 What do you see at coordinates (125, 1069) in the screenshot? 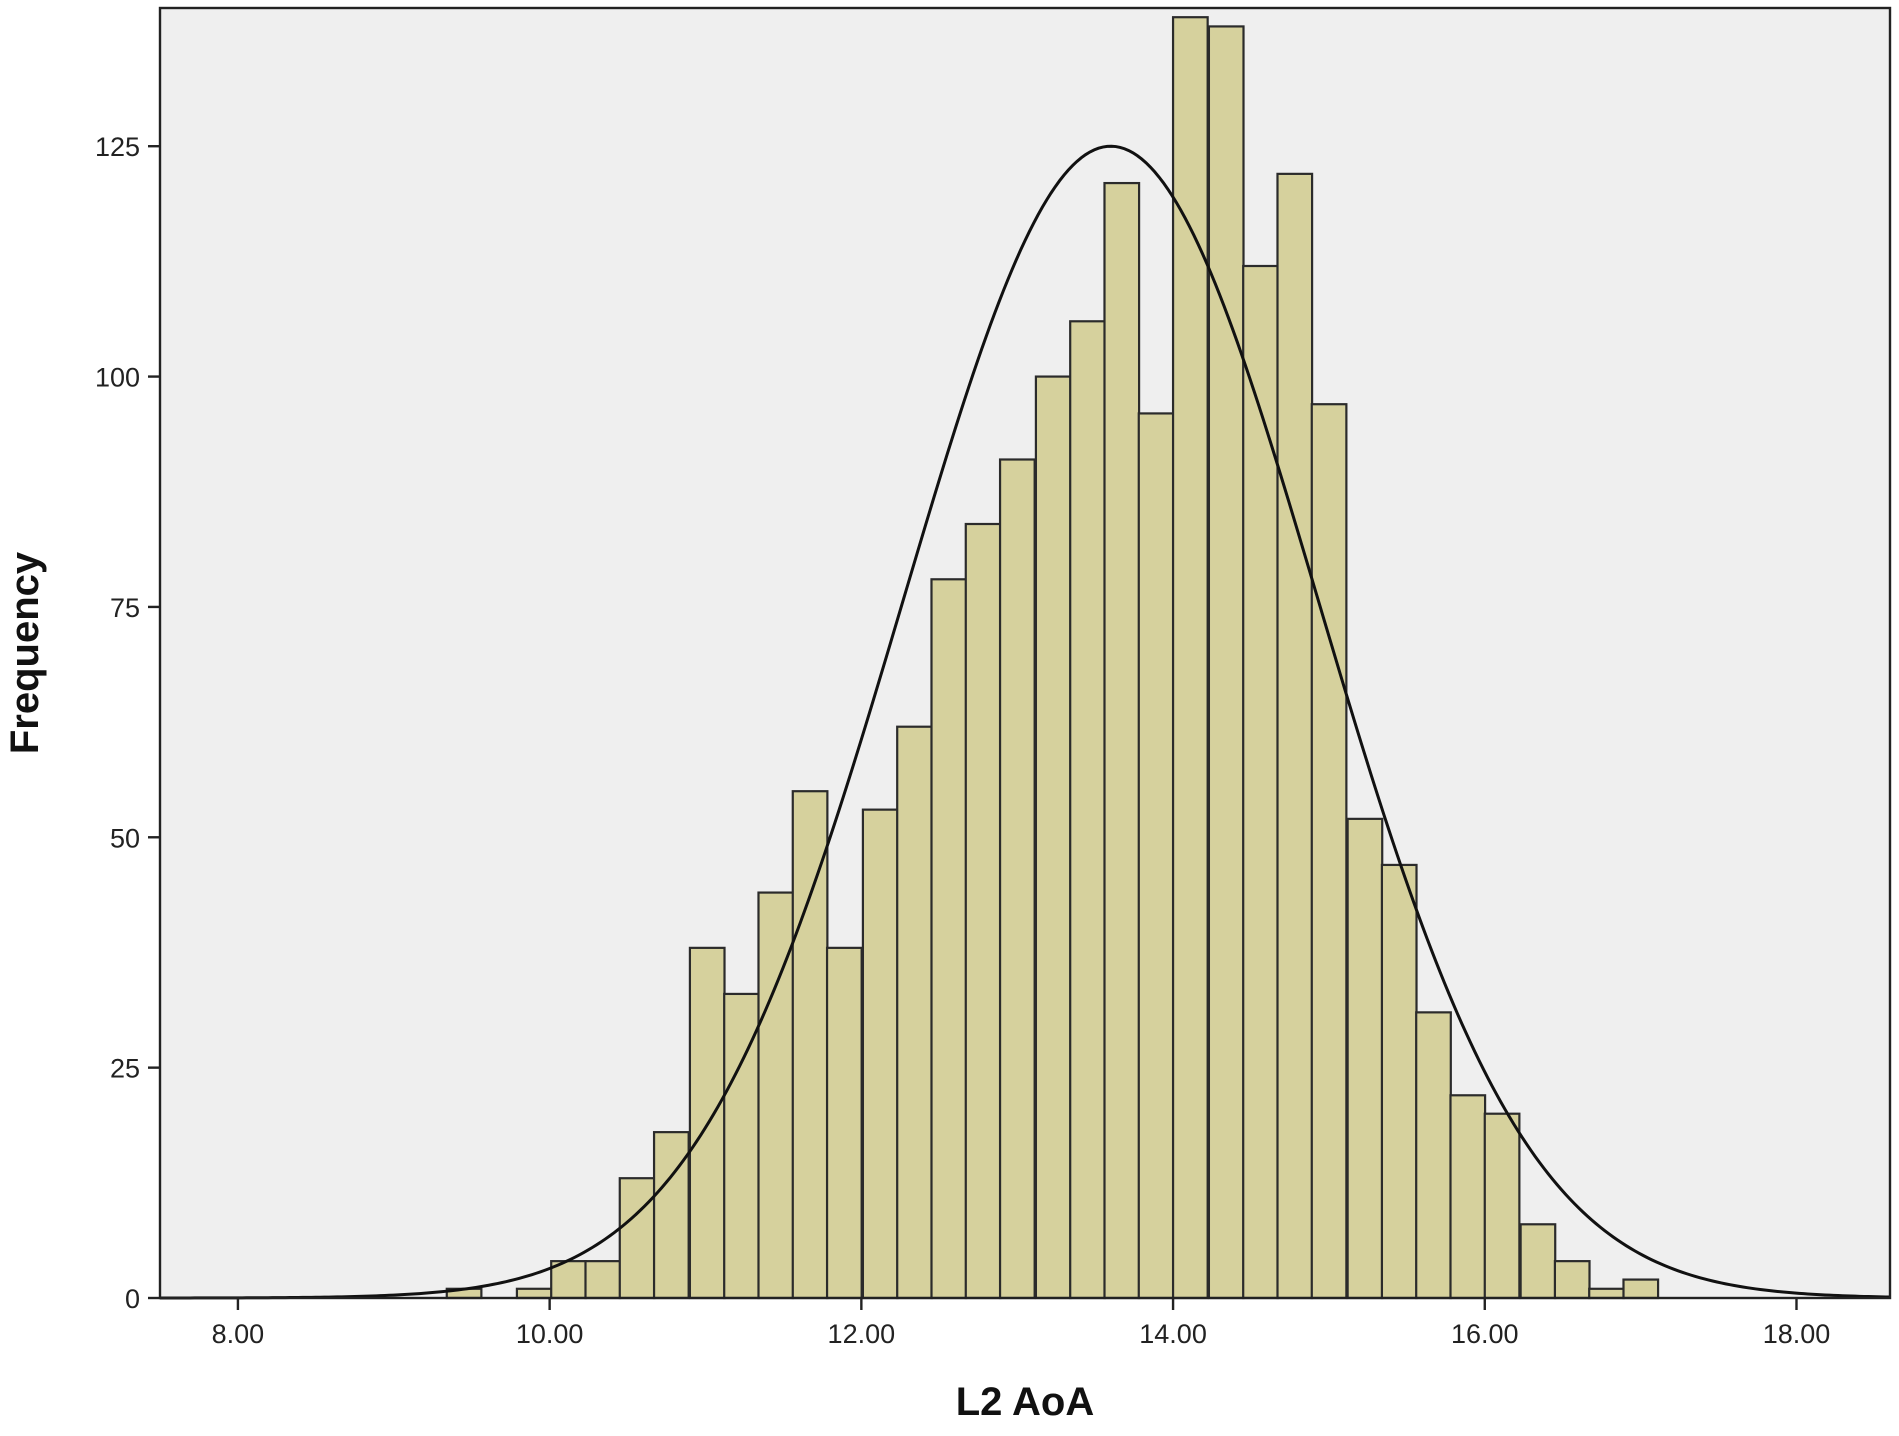
I see `y-tick-label: 25` at bounding box center [125, 1069].